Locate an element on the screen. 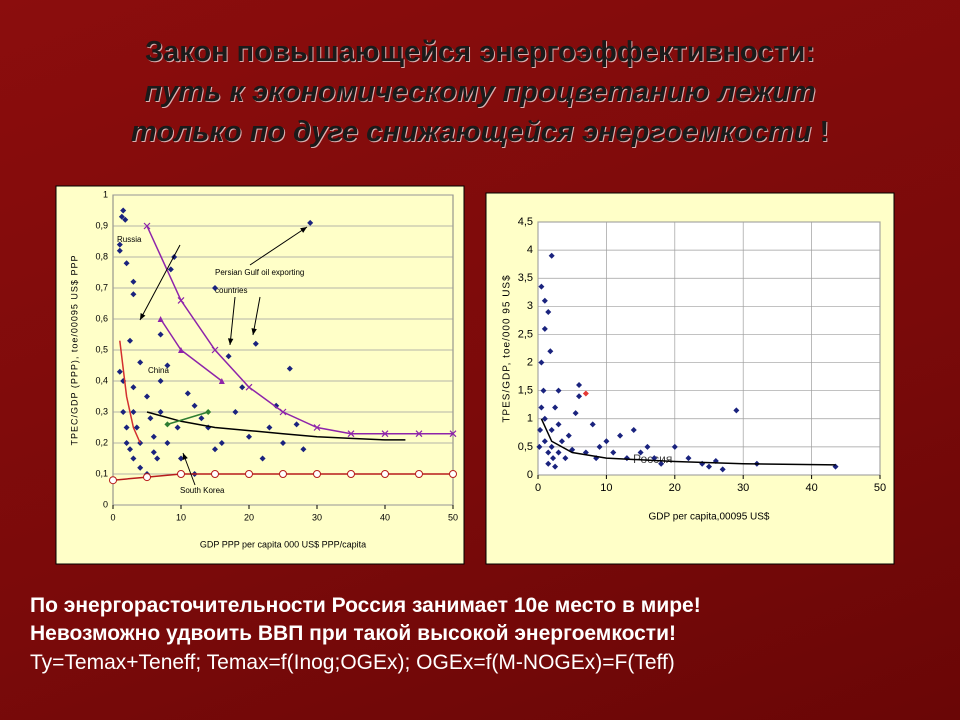  plot-area is located at coordinates (709, 348).